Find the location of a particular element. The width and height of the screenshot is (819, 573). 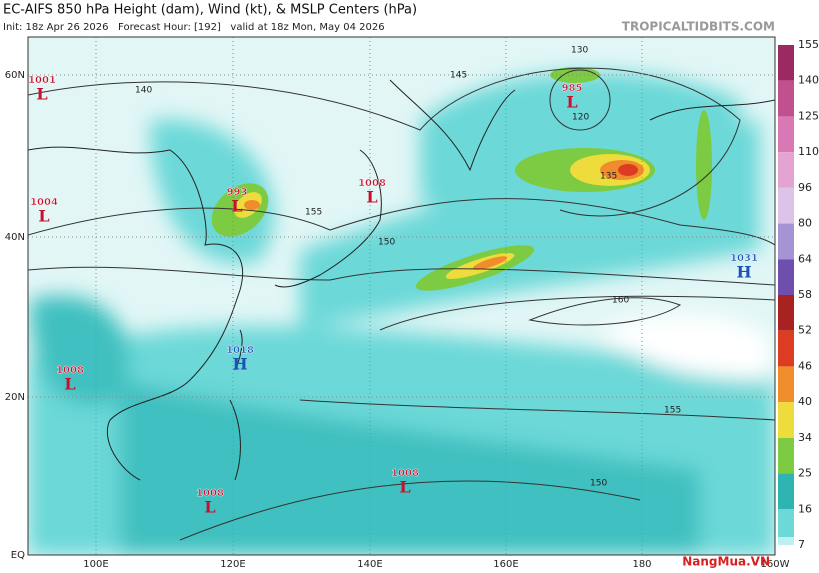

lon-label: 140E is located at coordinates (369, 564).